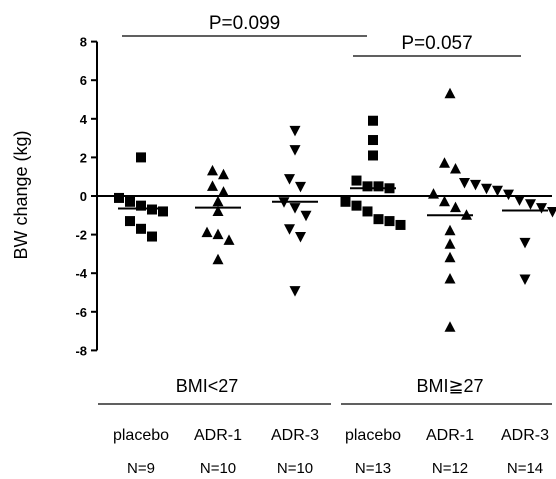  What do you see at coordinates (83, 196) in the screenshot?
I see `y-tick-label: 0` at bounding box center [83, 196].